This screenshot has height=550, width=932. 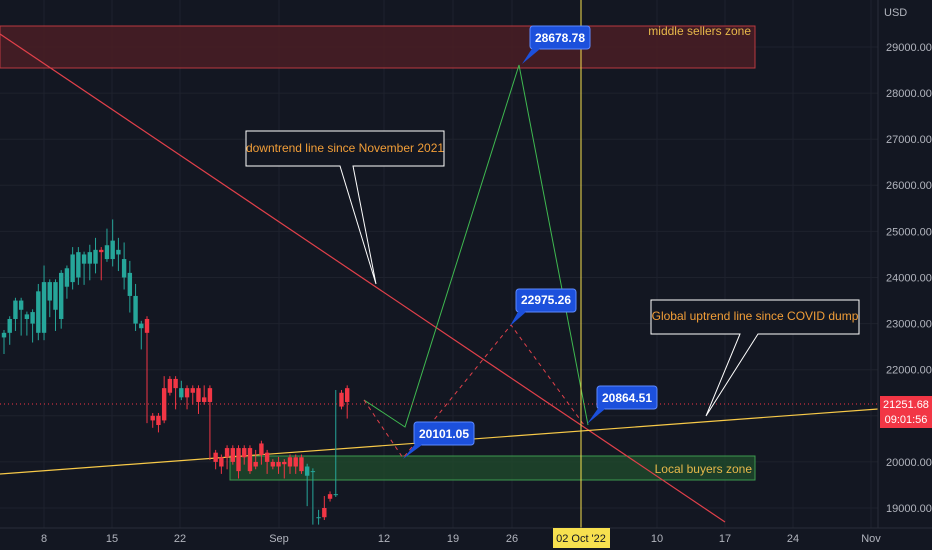 What do you see at coordinates (793, 539) in the screenshot?
I see `time-tick-label: 24` at bounding box center [793, 539].